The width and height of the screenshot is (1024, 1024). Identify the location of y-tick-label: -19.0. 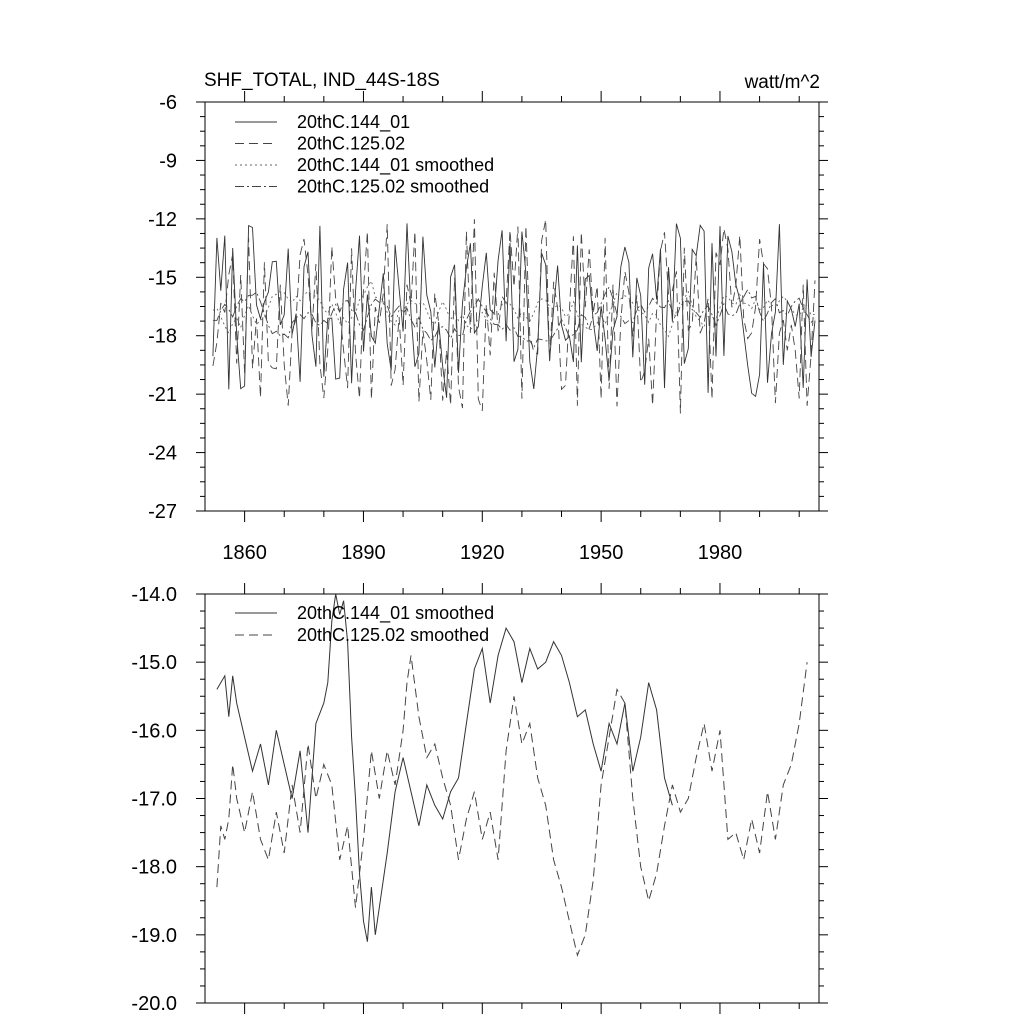
(154, 936).